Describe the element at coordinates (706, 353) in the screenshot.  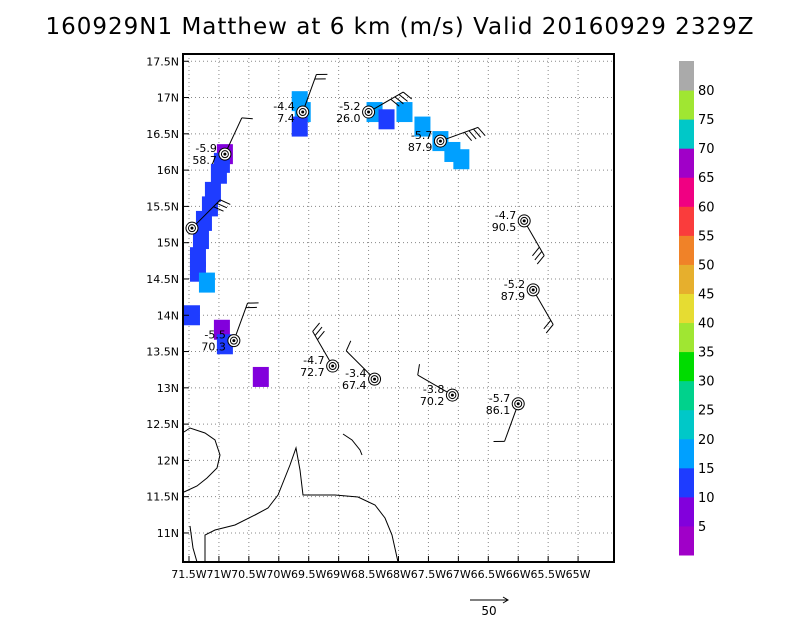
I see `colorbar-label: 35` at that location.